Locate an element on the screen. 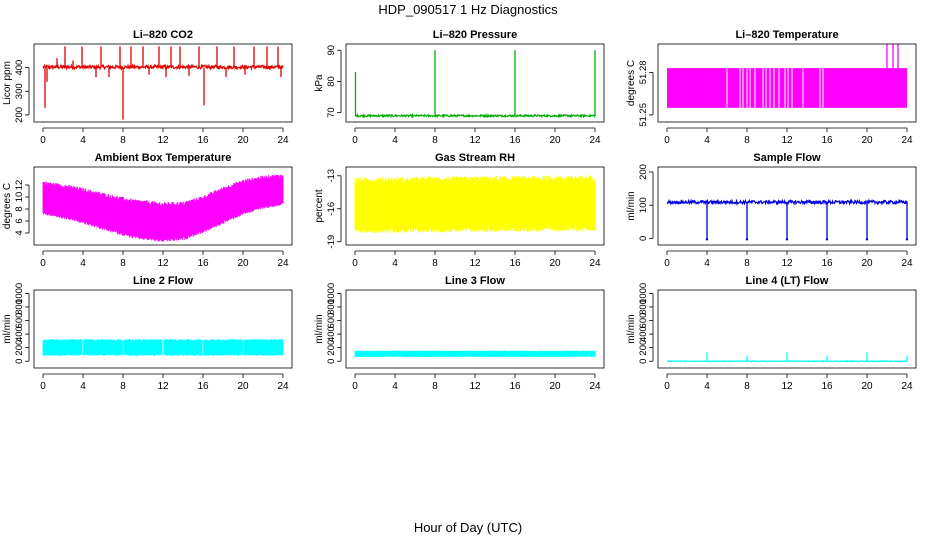 This screenshot has width=936, height=540. y-tick-label: 10 is located at coordinates (19, 197).